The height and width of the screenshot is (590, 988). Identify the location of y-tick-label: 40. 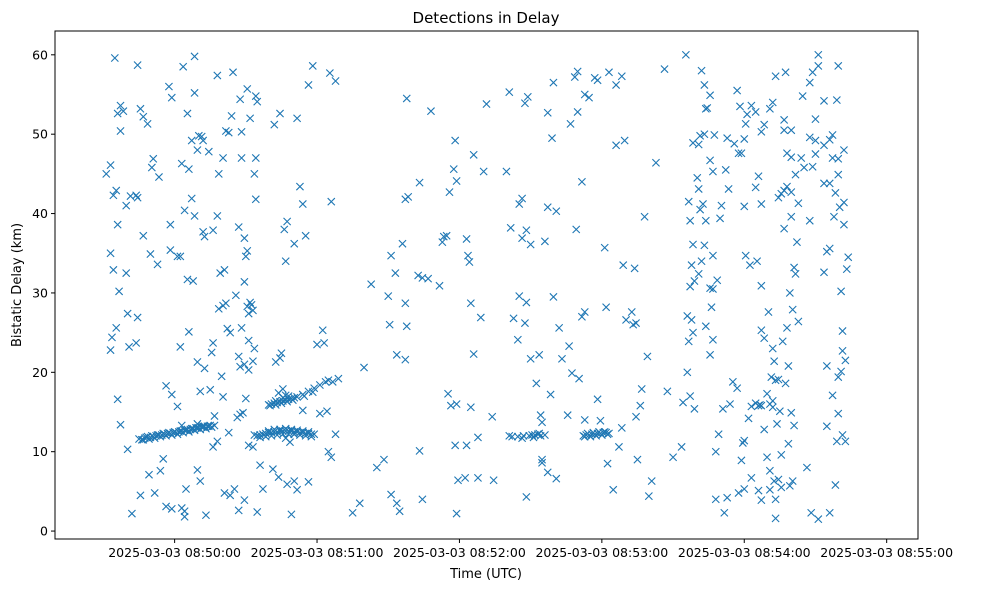
(40, 213).